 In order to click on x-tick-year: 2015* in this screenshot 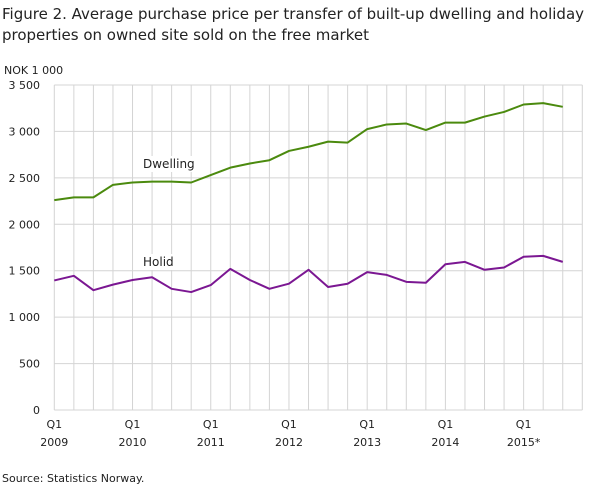, I will do `click(524, 442)`.